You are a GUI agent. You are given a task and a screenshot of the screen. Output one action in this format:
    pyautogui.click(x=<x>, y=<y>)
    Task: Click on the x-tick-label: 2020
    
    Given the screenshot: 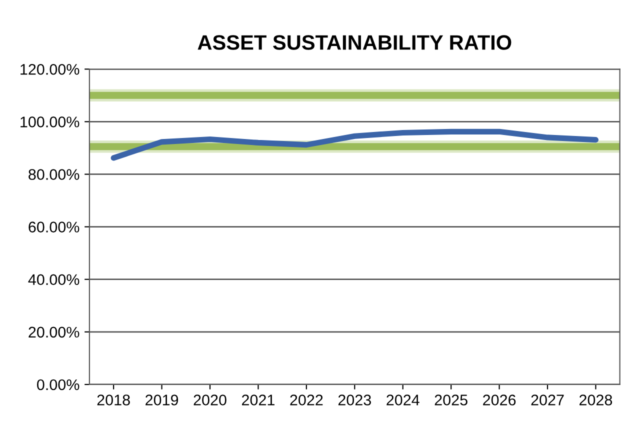 What is the action you would take?
    pyautogui.click(x=210, y=400)
    